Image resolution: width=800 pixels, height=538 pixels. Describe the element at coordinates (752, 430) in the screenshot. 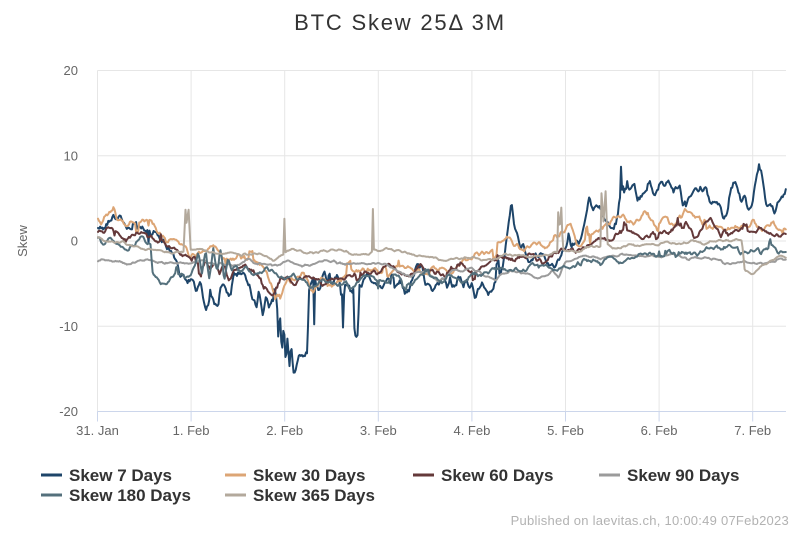

I see `svg-text: 7. Feb` at that location.